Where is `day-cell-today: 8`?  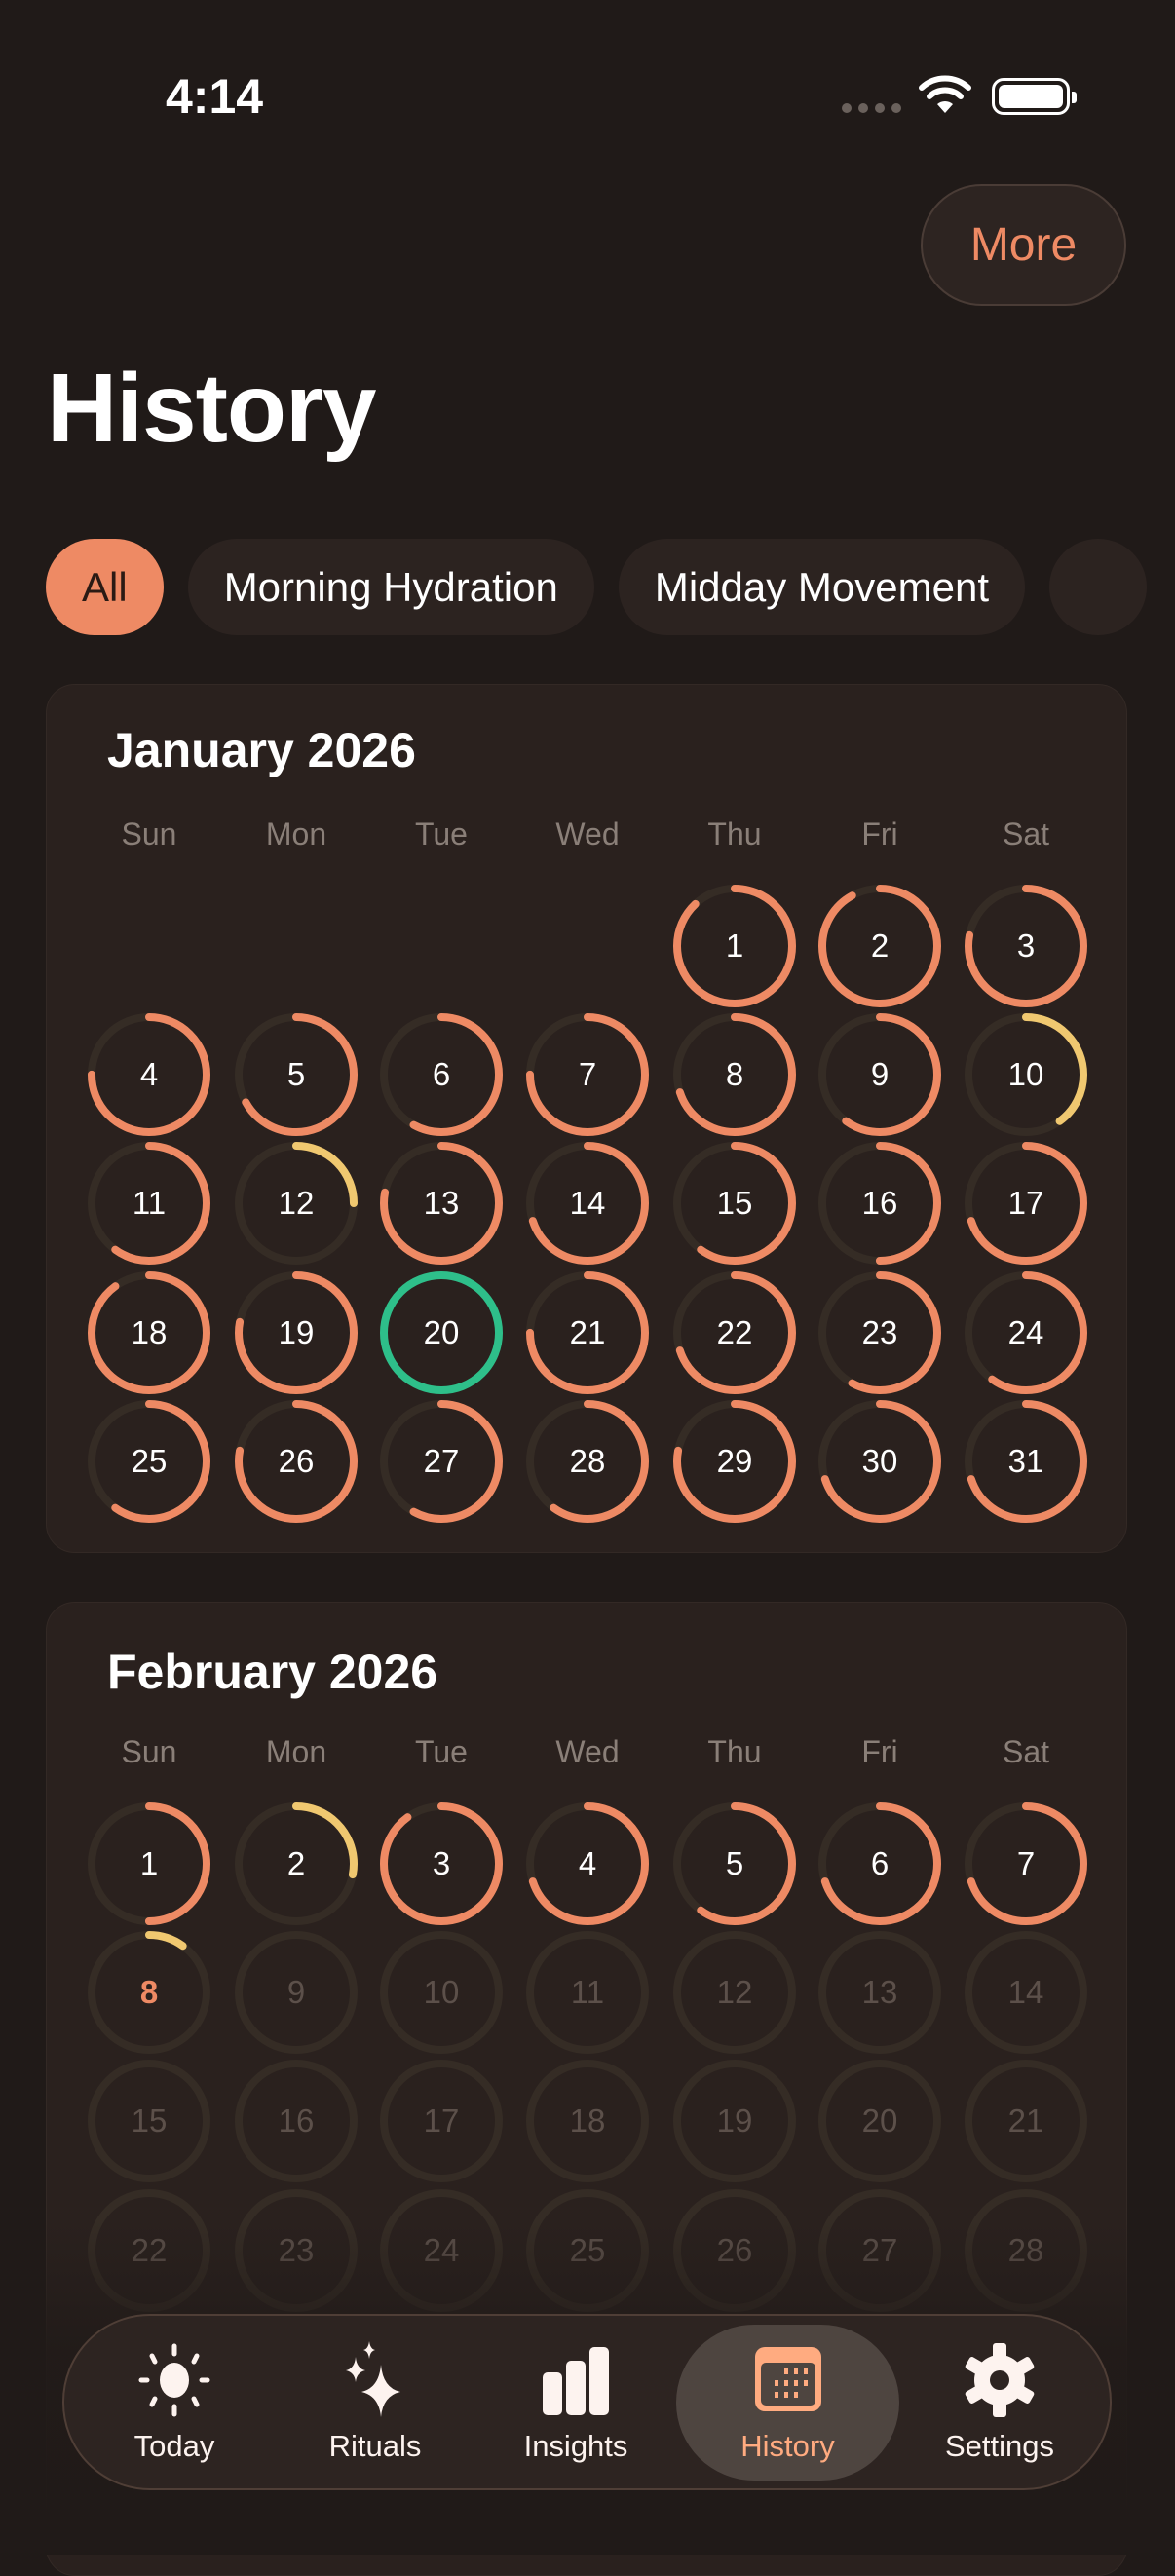 day-cell-today: 8 is located at coordinates (149, 1992).